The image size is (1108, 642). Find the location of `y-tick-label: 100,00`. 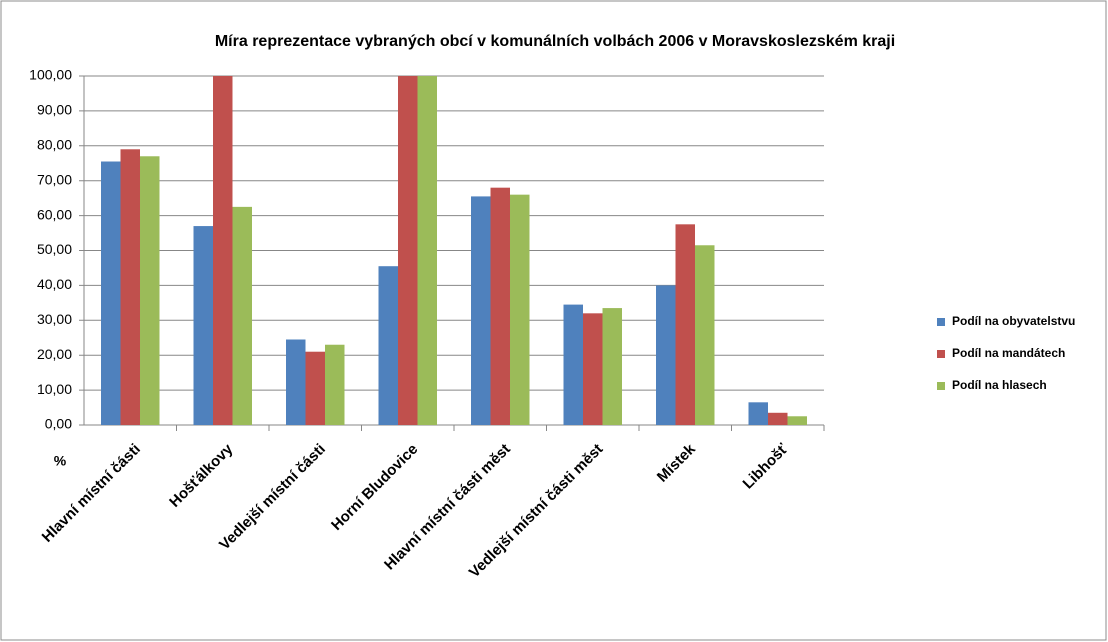

y-tick-label: 100,00 is located at coordinates (50, 75).